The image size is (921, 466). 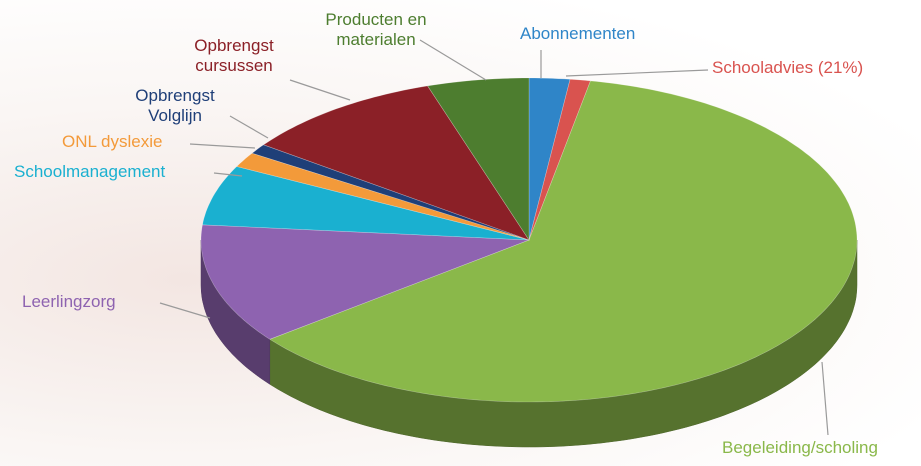 I want to click on slice-label: Schoolmanagement, so click(x=90, y=171).